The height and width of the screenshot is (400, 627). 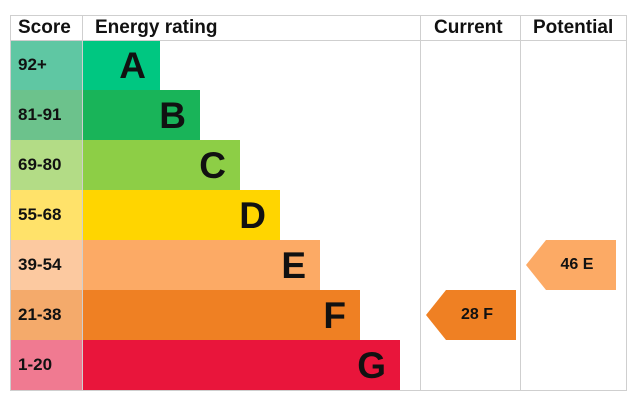 I want to click on potential-header: Potential, so click(x=573, y=27).